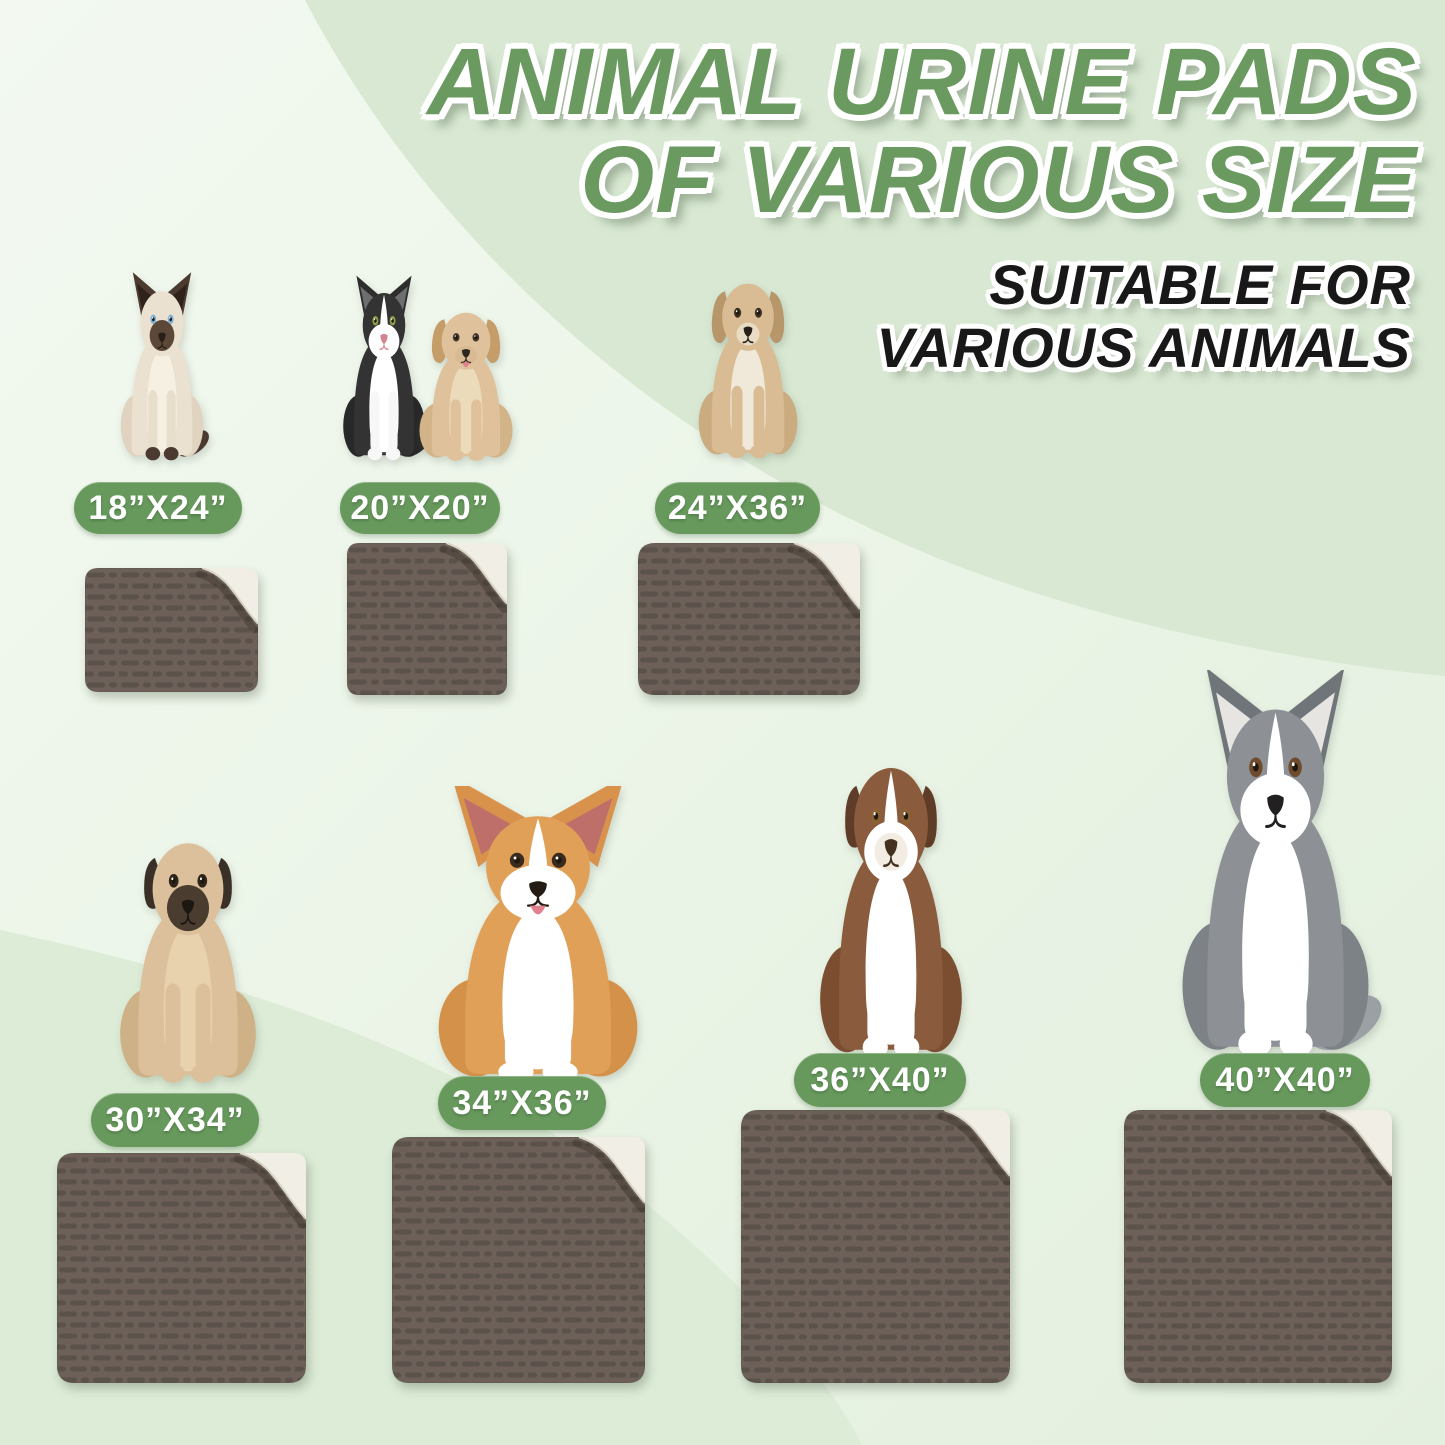  Describe the element at coordinates (427, 619) in the screenshot. I see `urine-pad-20x20` at that location.